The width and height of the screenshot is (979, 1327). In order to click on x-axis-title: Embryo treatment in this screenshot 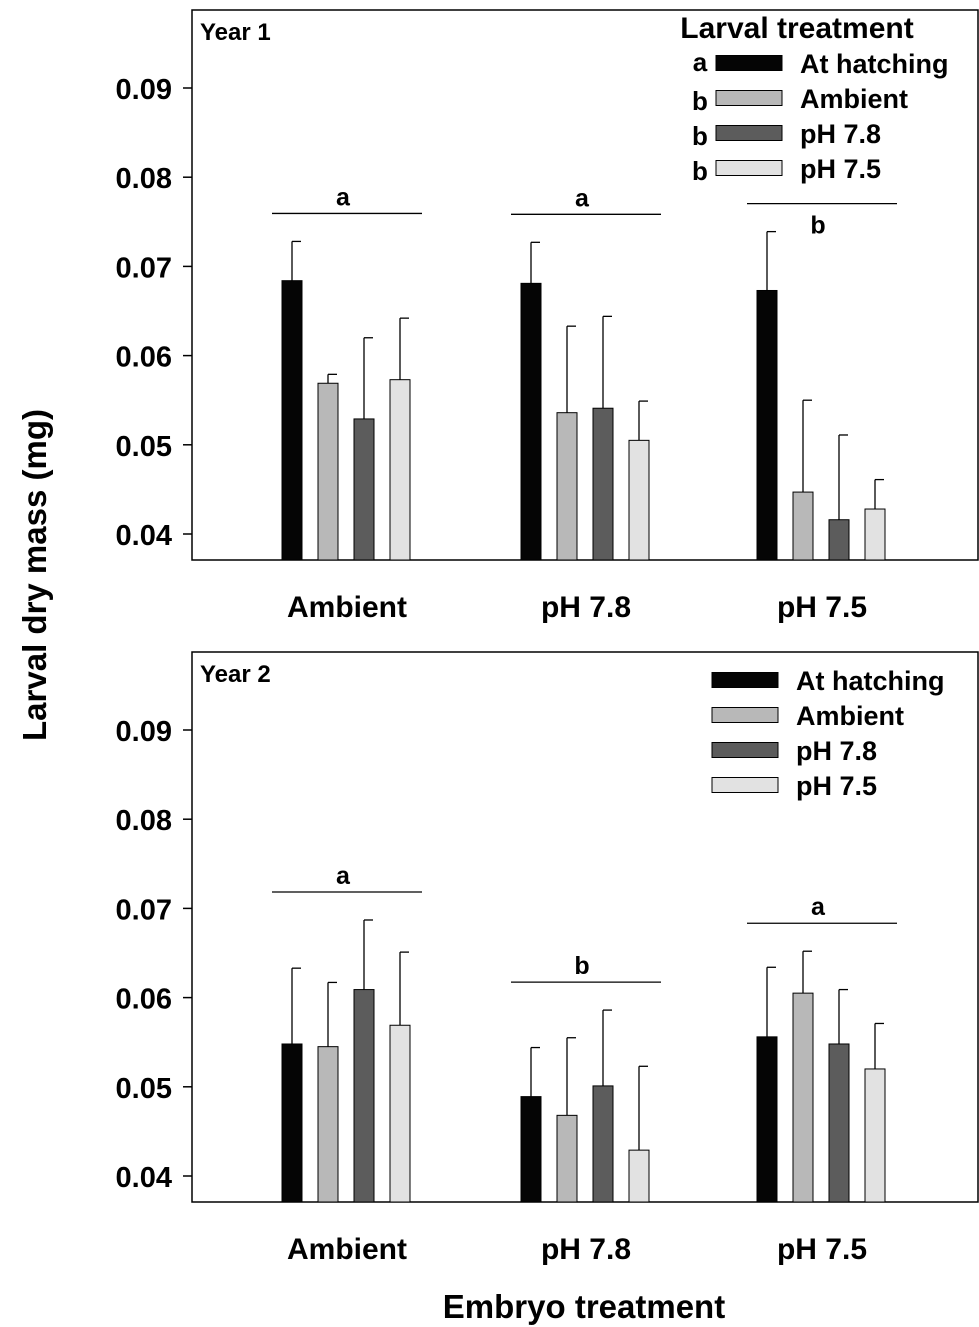, I will do `click(584, 1306)`.